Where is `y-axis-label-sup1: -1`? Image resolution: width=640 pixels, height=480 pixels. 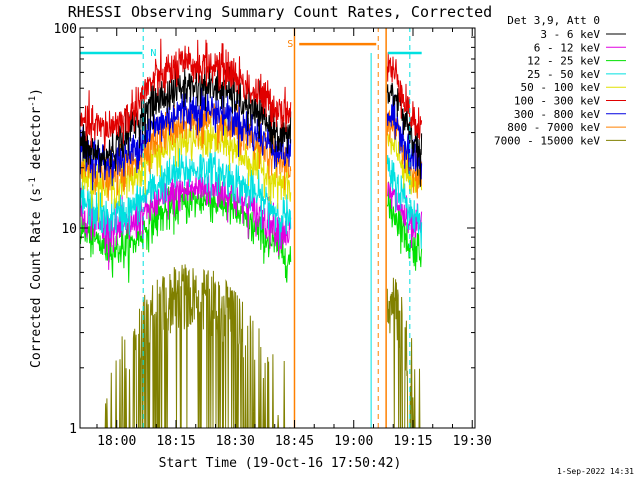 y-axis-label-sup1: -1 is located at coordinates (33, 182).